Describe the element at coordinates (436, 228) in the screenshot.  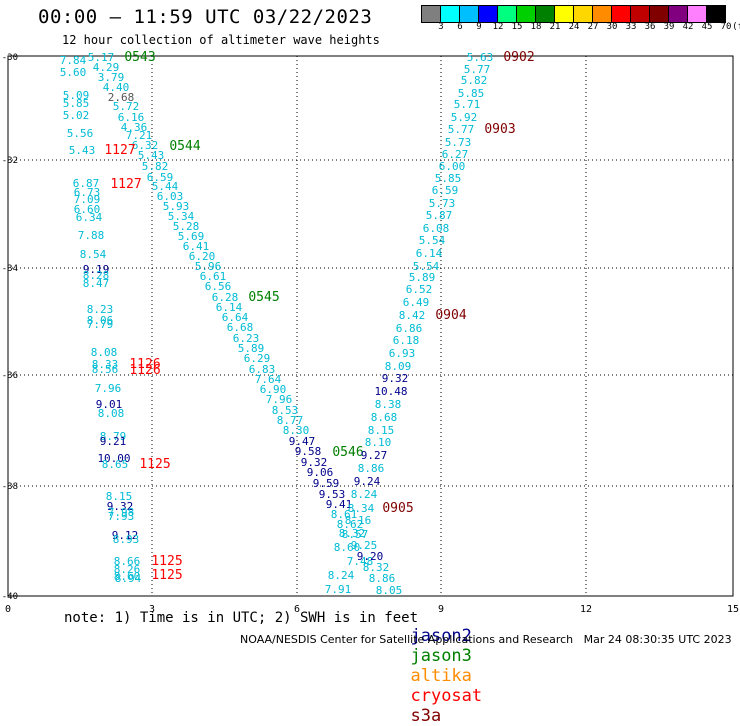
I see `wave-height-value: 6.08` at that location.